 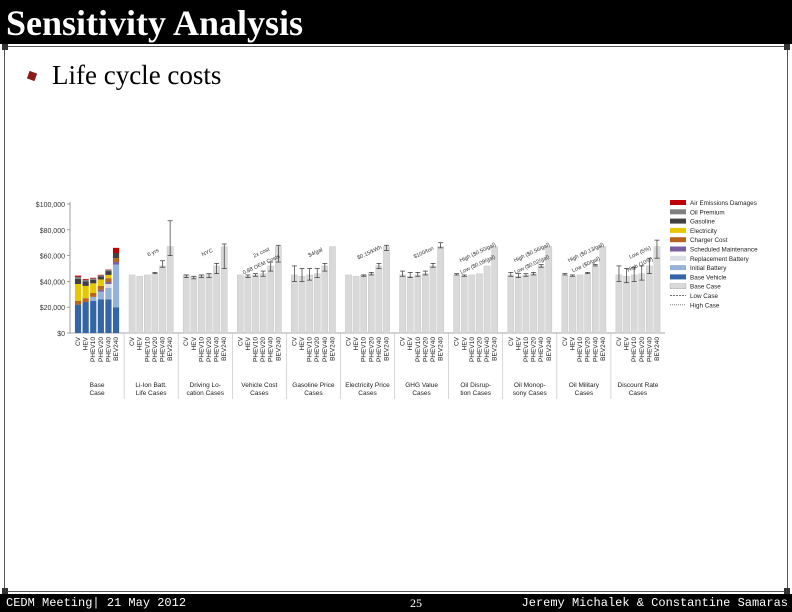 I want to click on y-tick-label: $80,000, so click(x=52, y=231).